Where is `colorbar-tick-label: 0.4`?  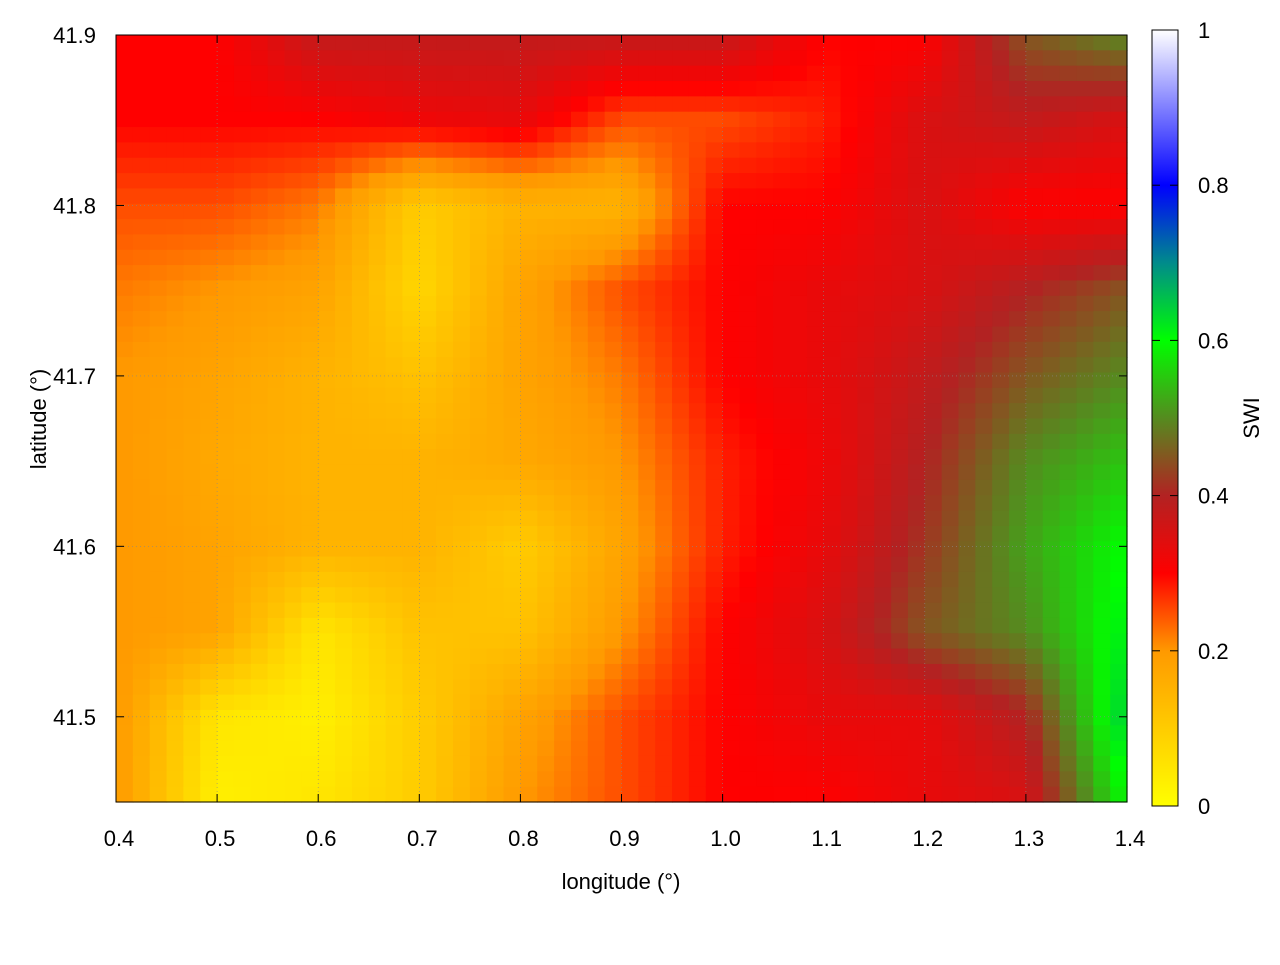
colorbar-tick-label: 0.4 is located at coordinates (1213, 496).